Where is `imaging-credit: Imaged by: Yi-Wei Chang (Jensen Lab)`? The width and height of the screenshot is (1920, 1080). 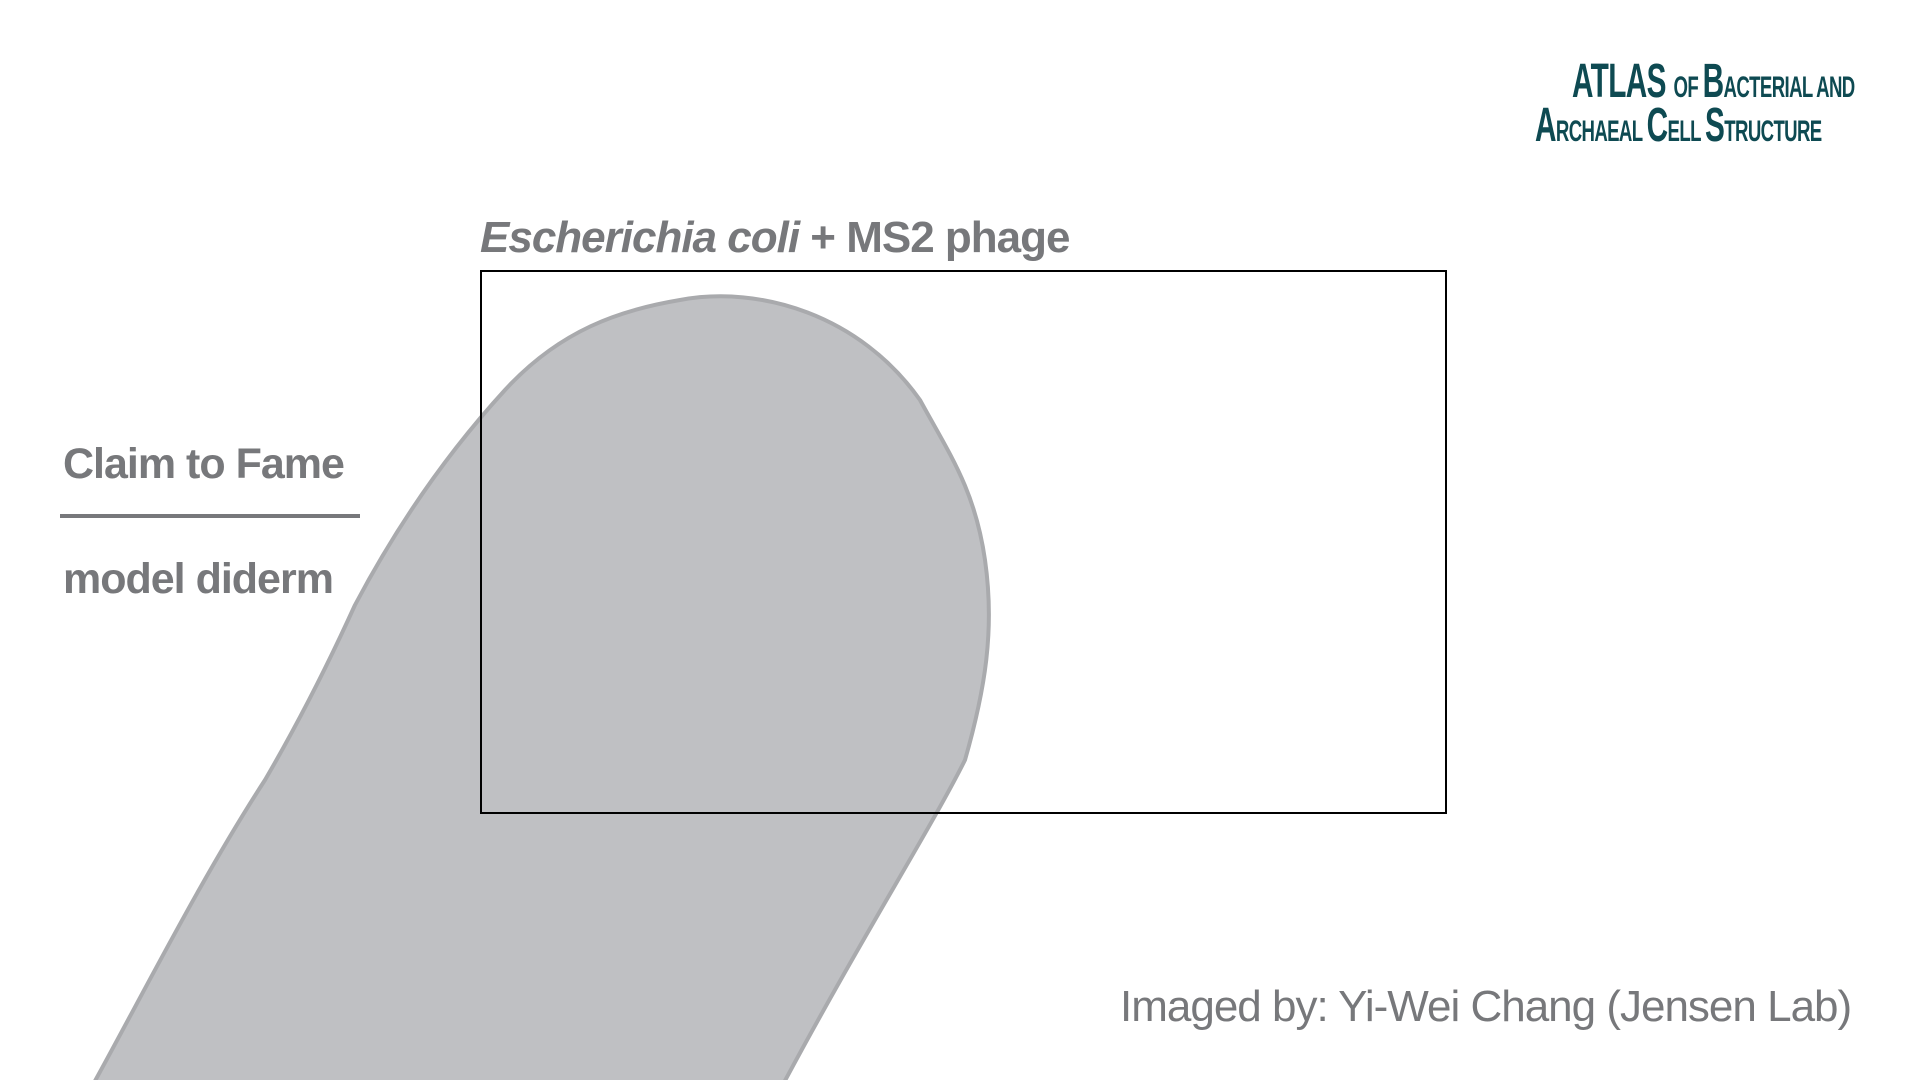
imaging-credit: Imaged by: Yi-Wei Chang (Jensen Lab) is located at coordinates (1486, 1006).